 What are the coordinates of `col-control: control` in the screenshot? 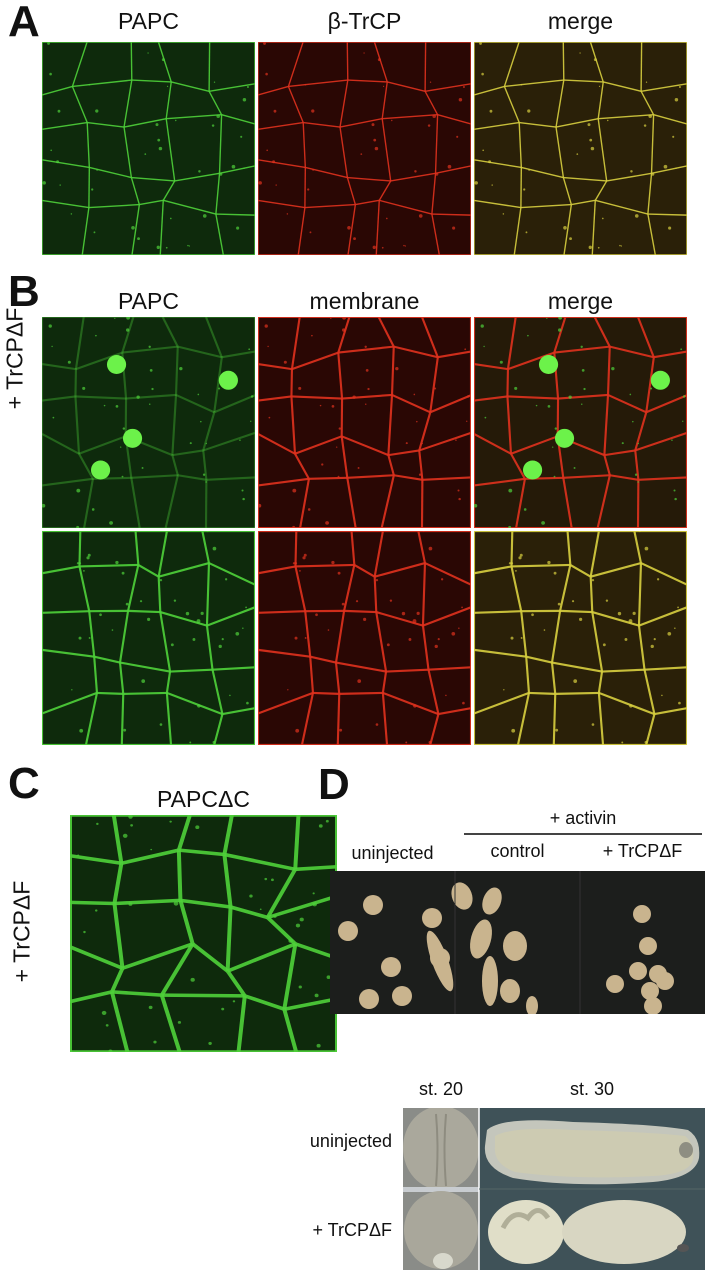 It's located at (517, 851).